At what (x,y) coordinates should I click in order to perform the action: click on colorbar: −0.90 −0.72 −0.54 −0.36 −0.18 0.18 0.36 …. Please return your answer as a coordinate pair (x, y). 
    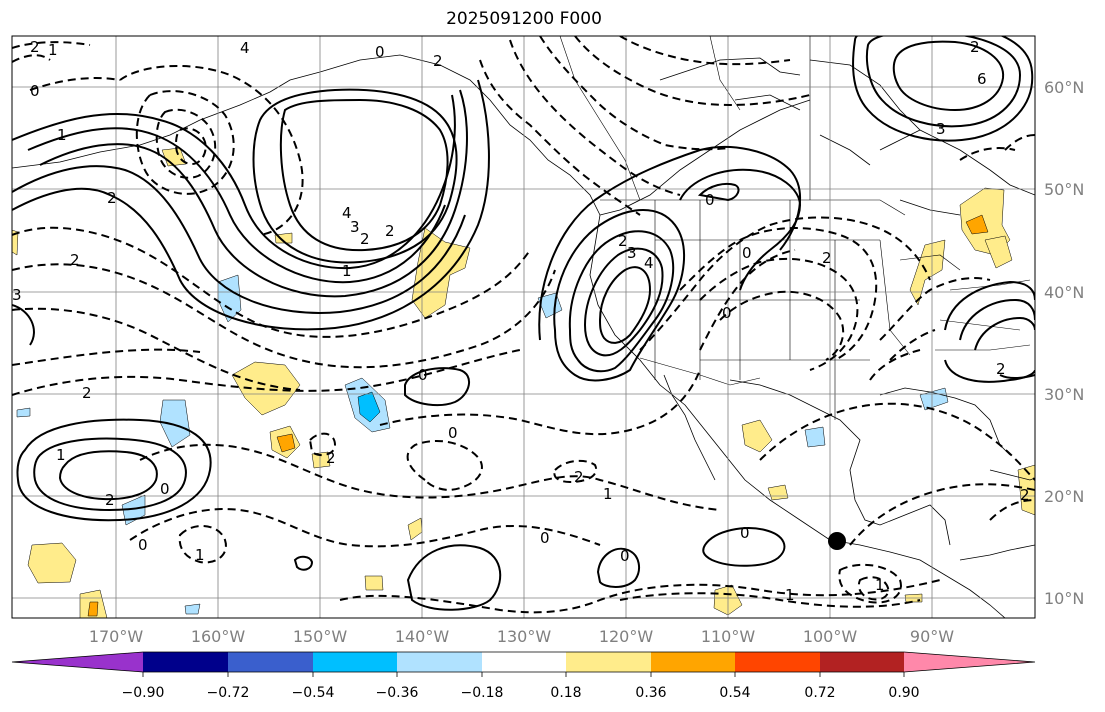
    Looking at the image, I should click on (523, 676).